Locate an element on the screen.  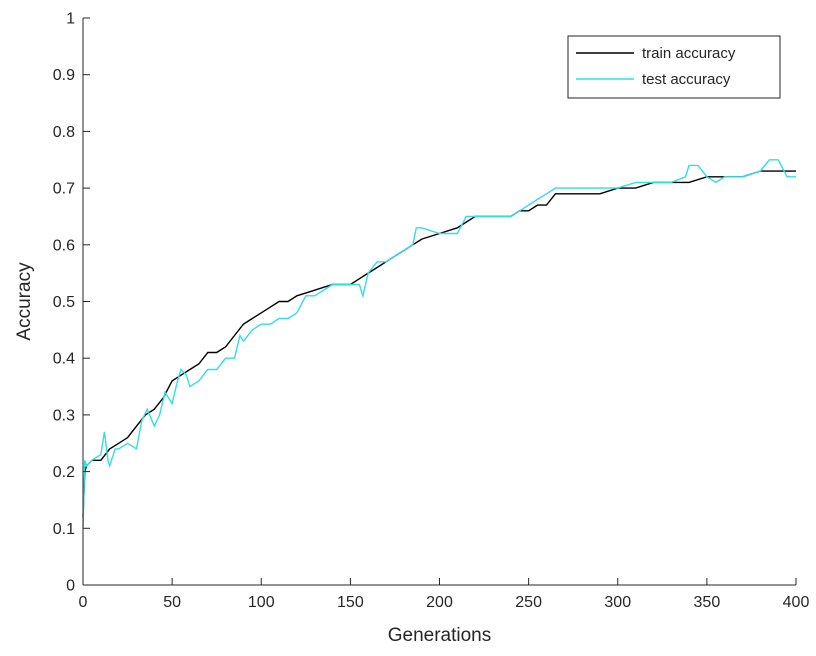
y-tick-label: 0.6 is located at coordinates (64, 245).